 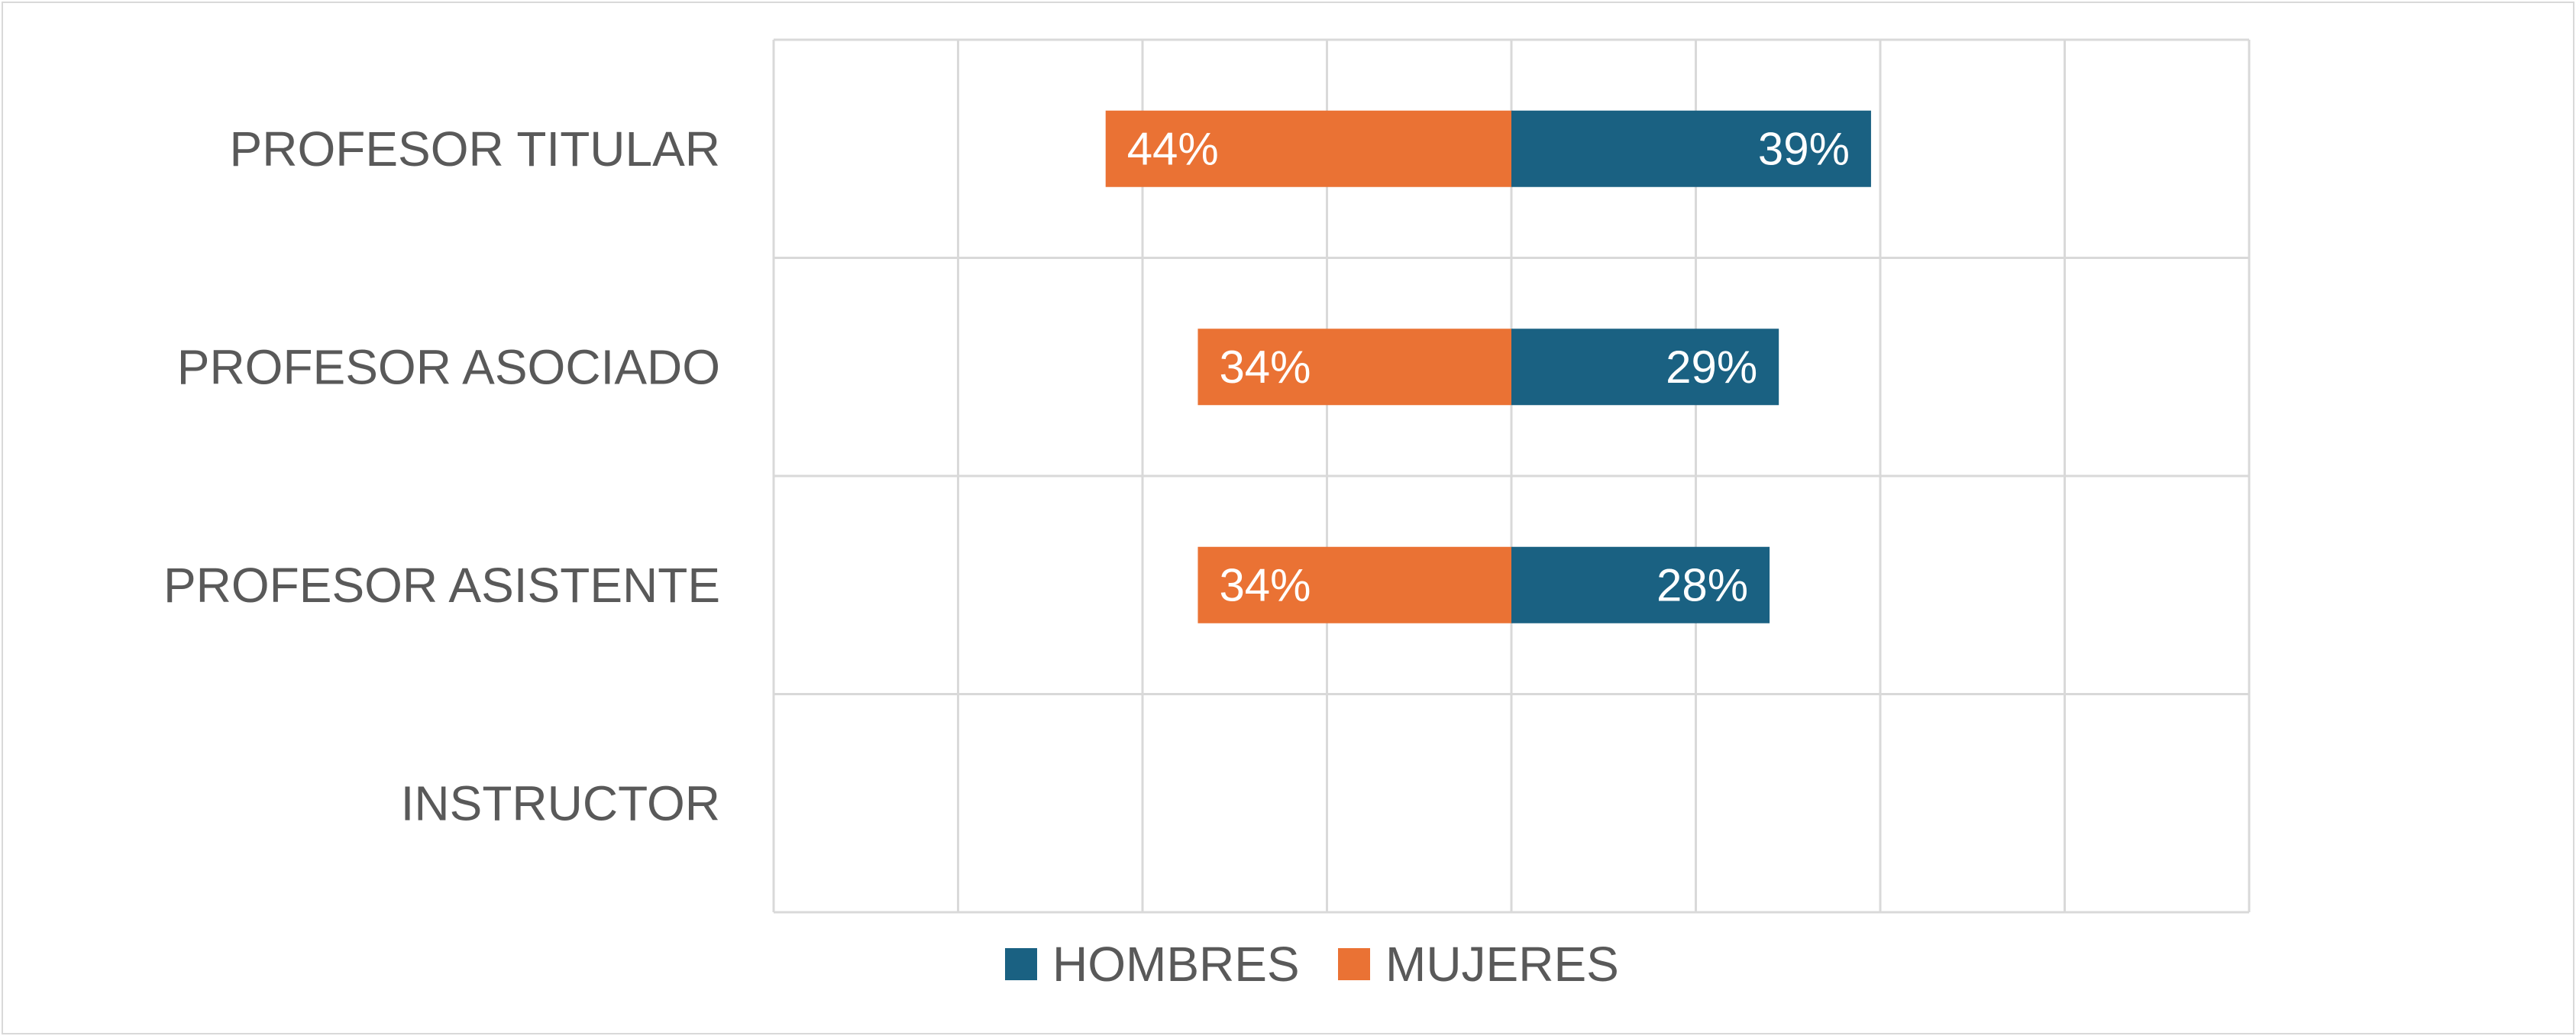 I want to click on legend-label-hombres: HOMBRES, so click(x=1176, y=965).